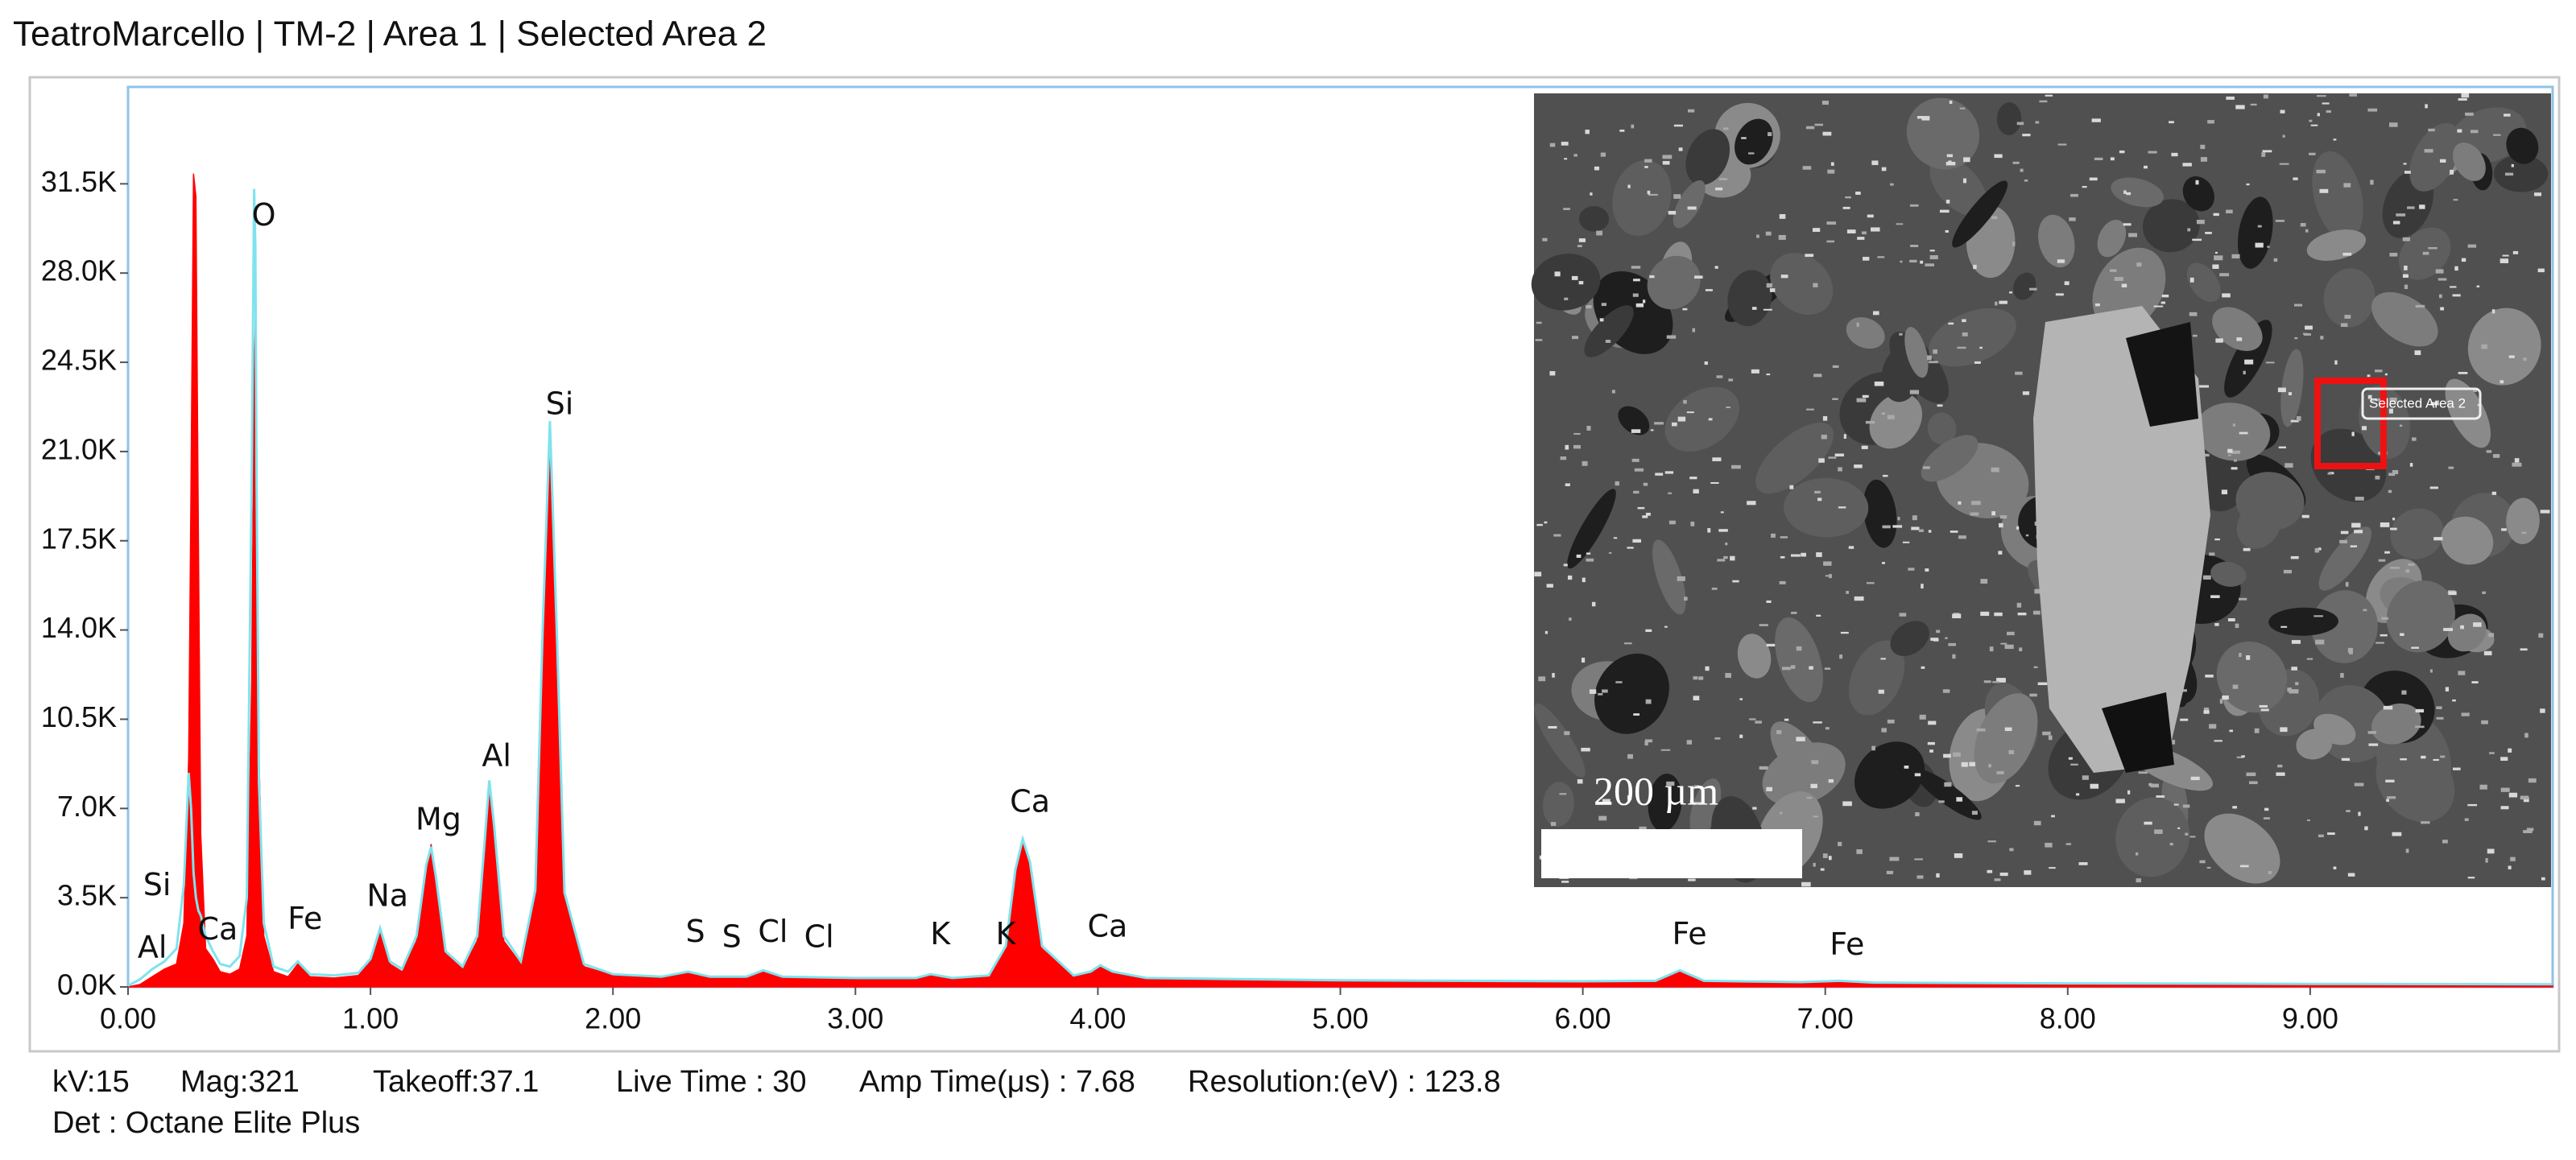 The width and height of the screenshot is (2576, 1160). Describe the element at coordinates (941, 934) in the screenshot. I see `peak-label: K` at that location.